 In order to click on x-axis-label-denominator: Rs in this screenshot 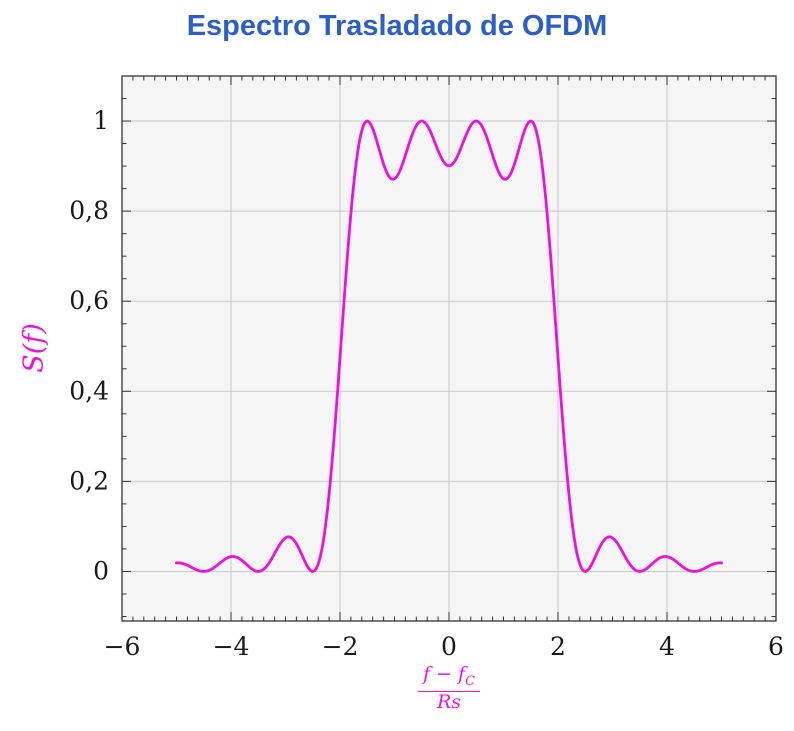, I will do `click(449, 701)`.